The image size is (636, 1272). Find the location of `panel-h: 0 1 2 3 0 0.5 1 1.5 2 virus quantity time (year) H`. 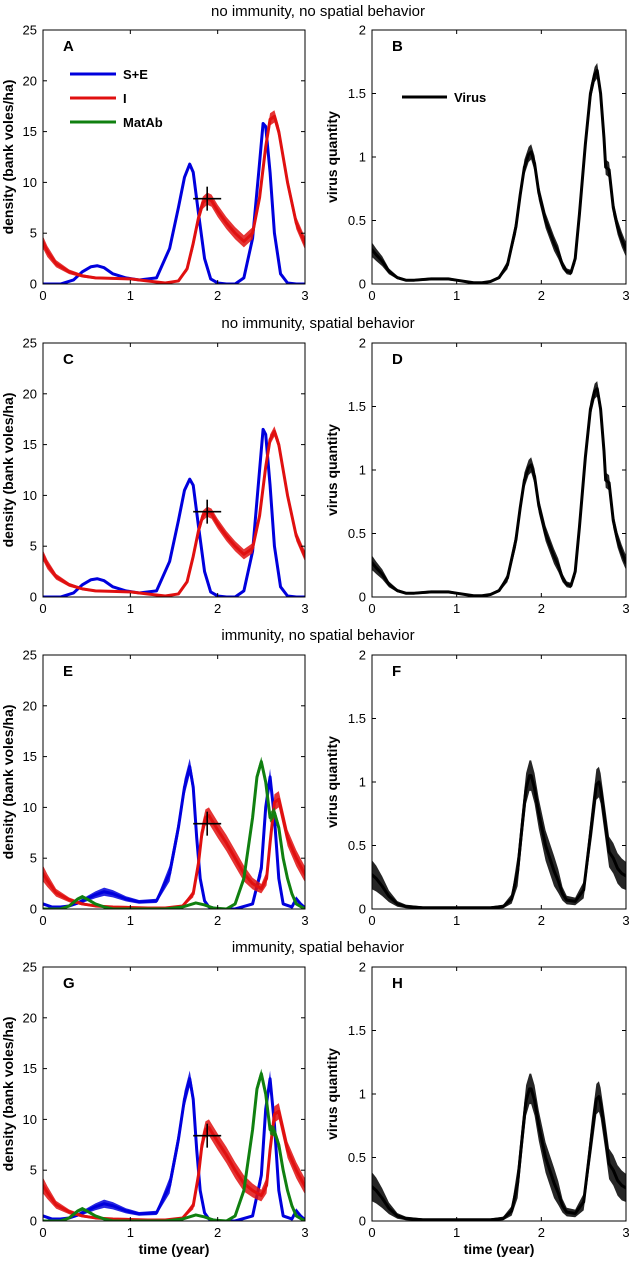

panel-h: 0 1 2 3 0 0.5 1 1.5 2 virus quantity time (year) H is located at coordinates (477, 1109).